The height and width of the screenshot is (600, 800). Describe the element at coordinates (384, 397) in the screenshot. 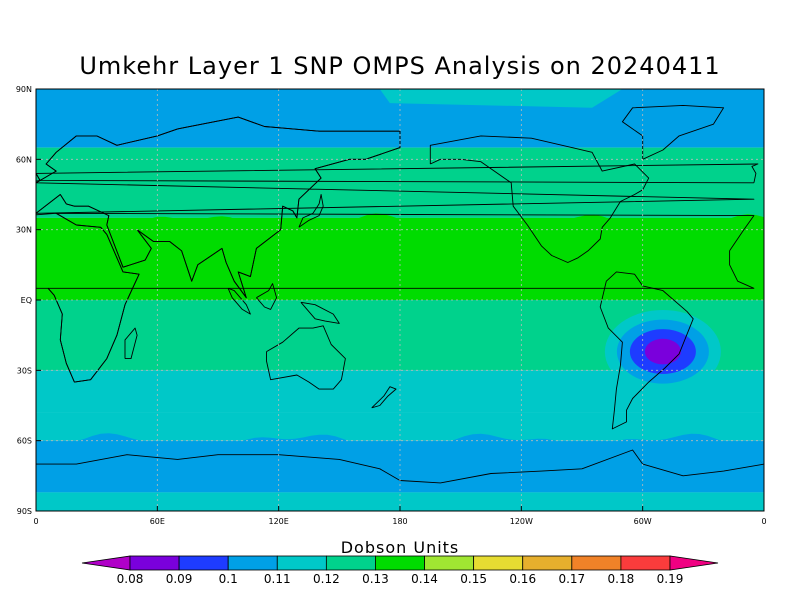

I see `coast-new-zealand` at that location.